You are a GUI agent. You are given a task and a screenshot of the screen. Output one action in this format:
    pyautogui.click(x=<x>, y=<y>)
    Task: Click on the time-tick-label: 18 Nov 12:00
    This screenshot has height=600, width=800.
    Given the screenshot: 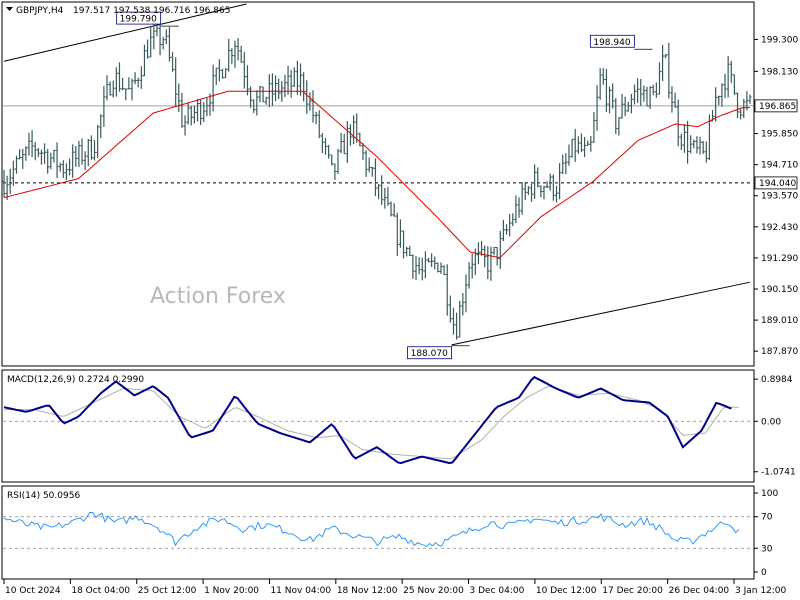 What is the action you would take?
    pyautogui.click(x=367, y=591)
    